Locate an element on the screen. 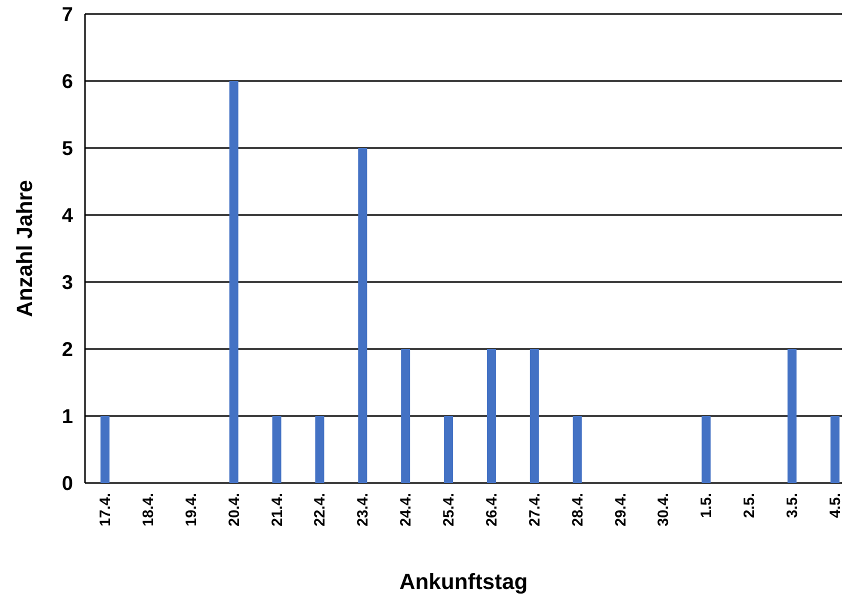  x-tick-label: 18.4. is located at coordinates (148, 509).